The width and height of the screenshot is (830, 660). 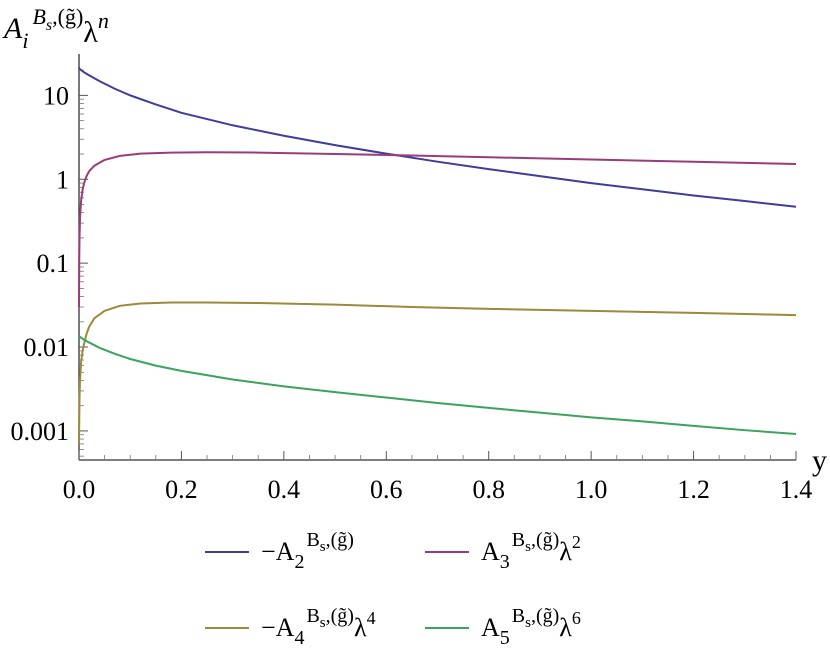 What do you see at coordinates (386, 489) in the screenshot?
I see `x-tick-label: 0.6` at bounding box center [386, 489].